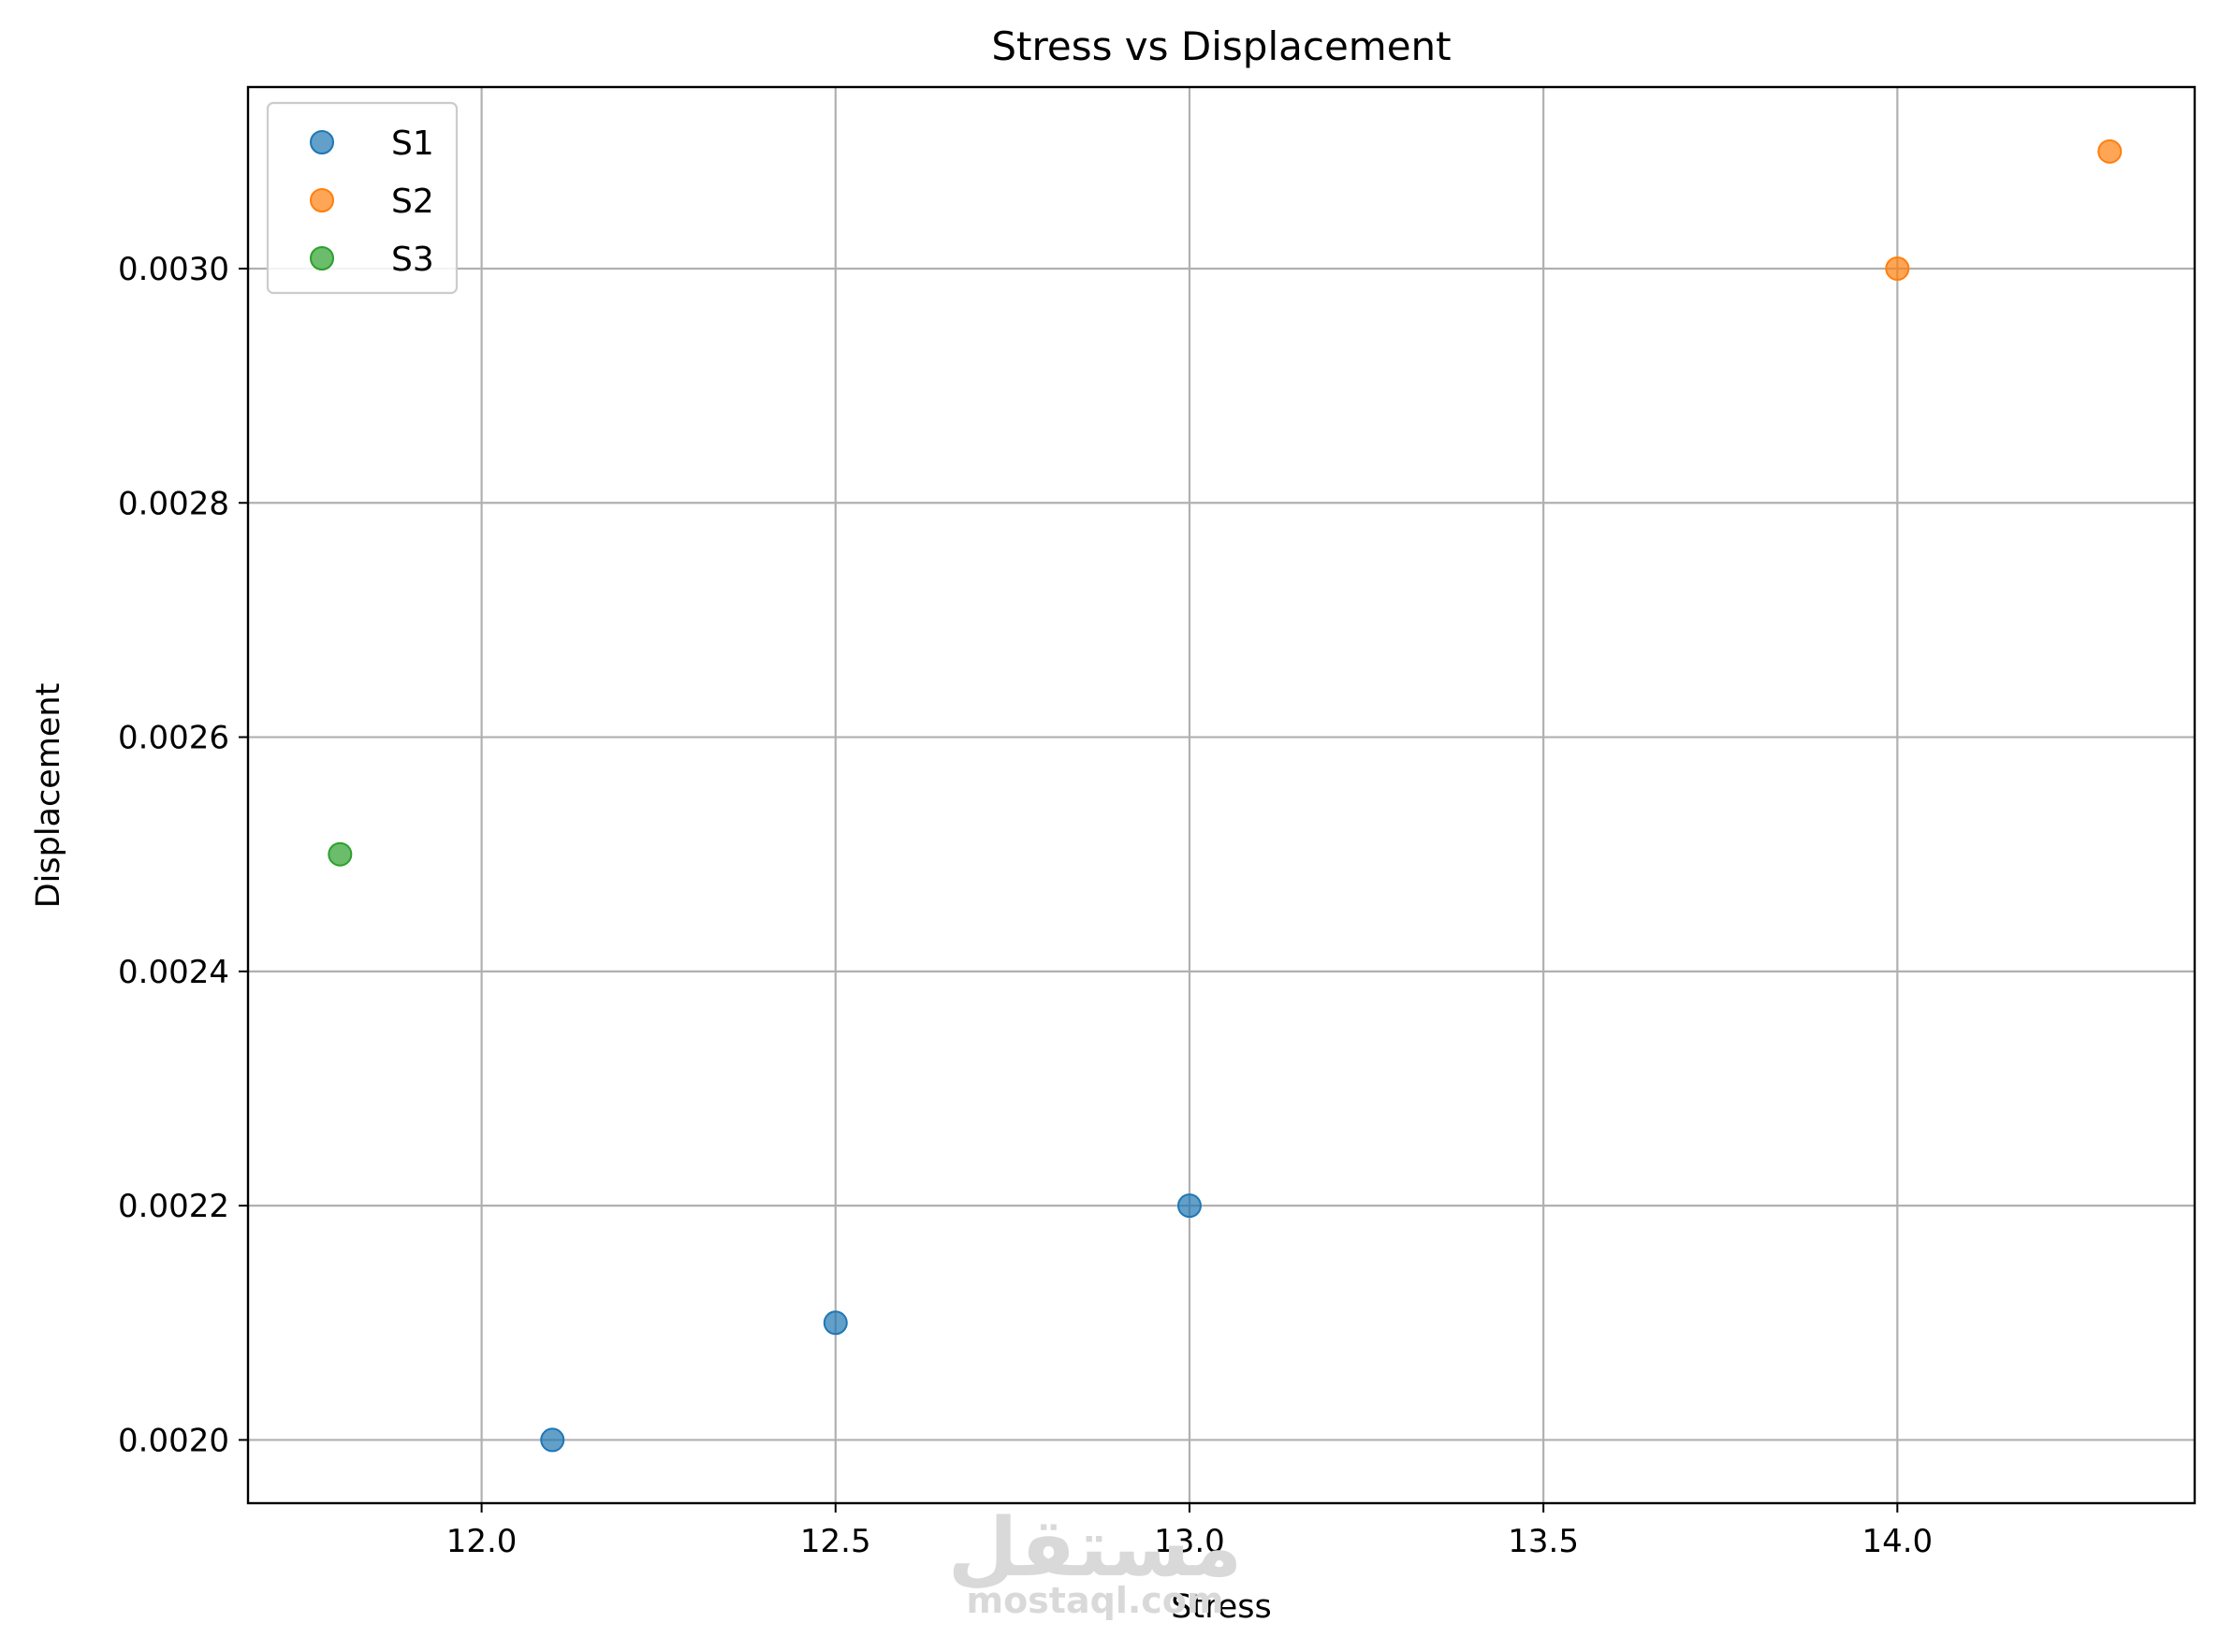 This screenshot has width=2219, height=1652. Describe the element at coordinates (413, 202) in the screenshot. I see `legend-label-s2: S2` at that location.